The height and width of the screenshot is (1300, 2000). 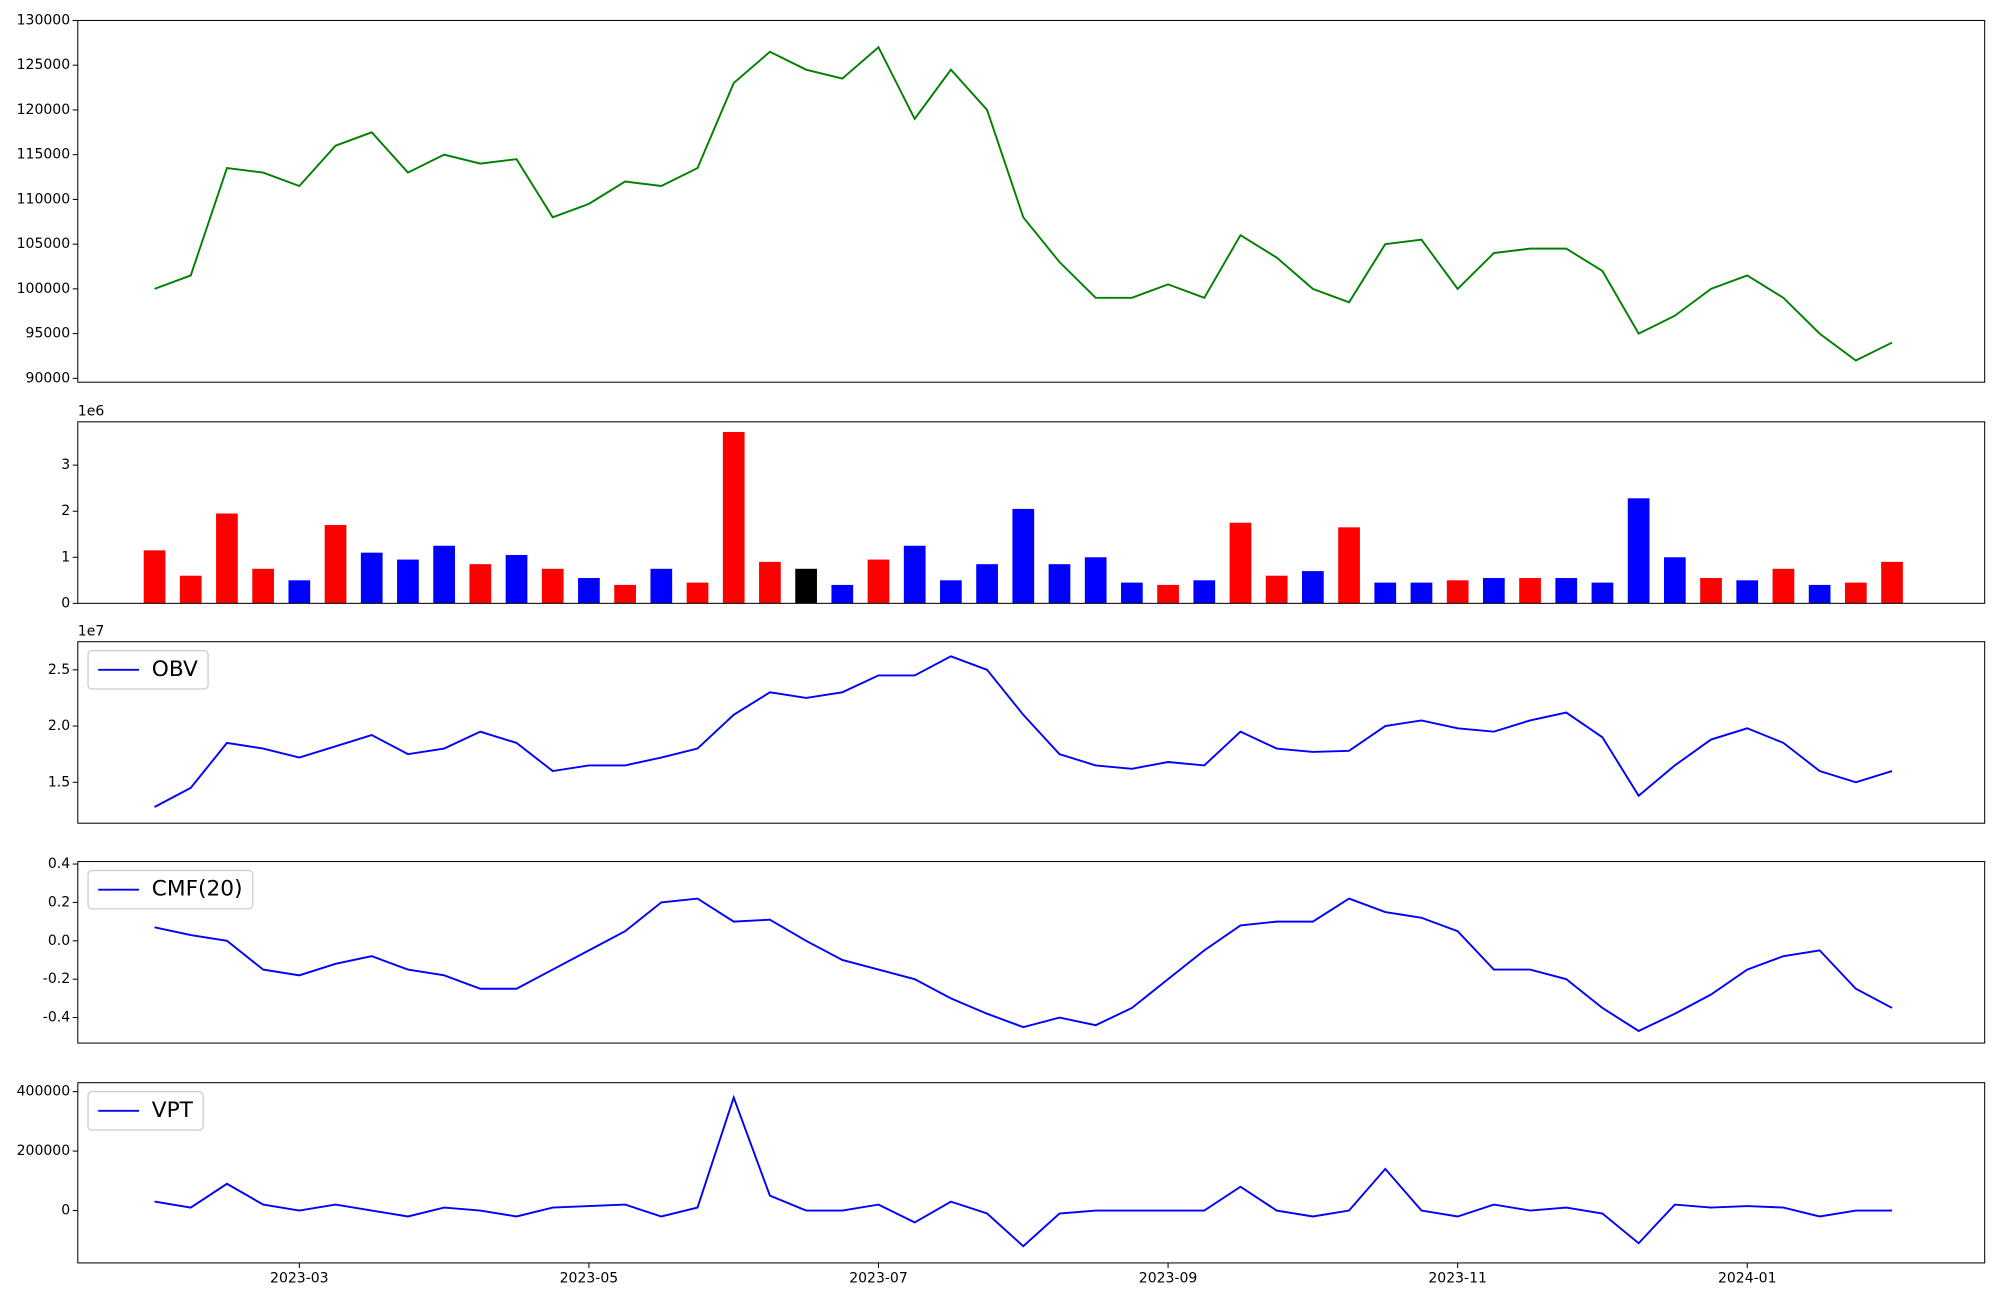 What do you see at coordinates (589, 1278) in the screenshot?
I see `x-tick-label: 2023-05` at bounding box center [589, 1278].